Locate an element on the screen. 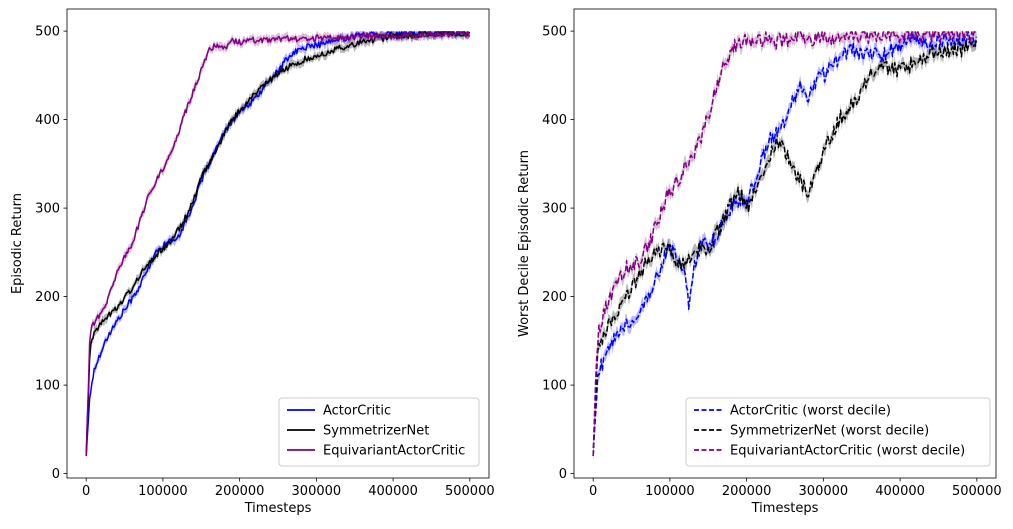  legend-label-1: SymmetrizerNet is located at coordinates (376, 431).